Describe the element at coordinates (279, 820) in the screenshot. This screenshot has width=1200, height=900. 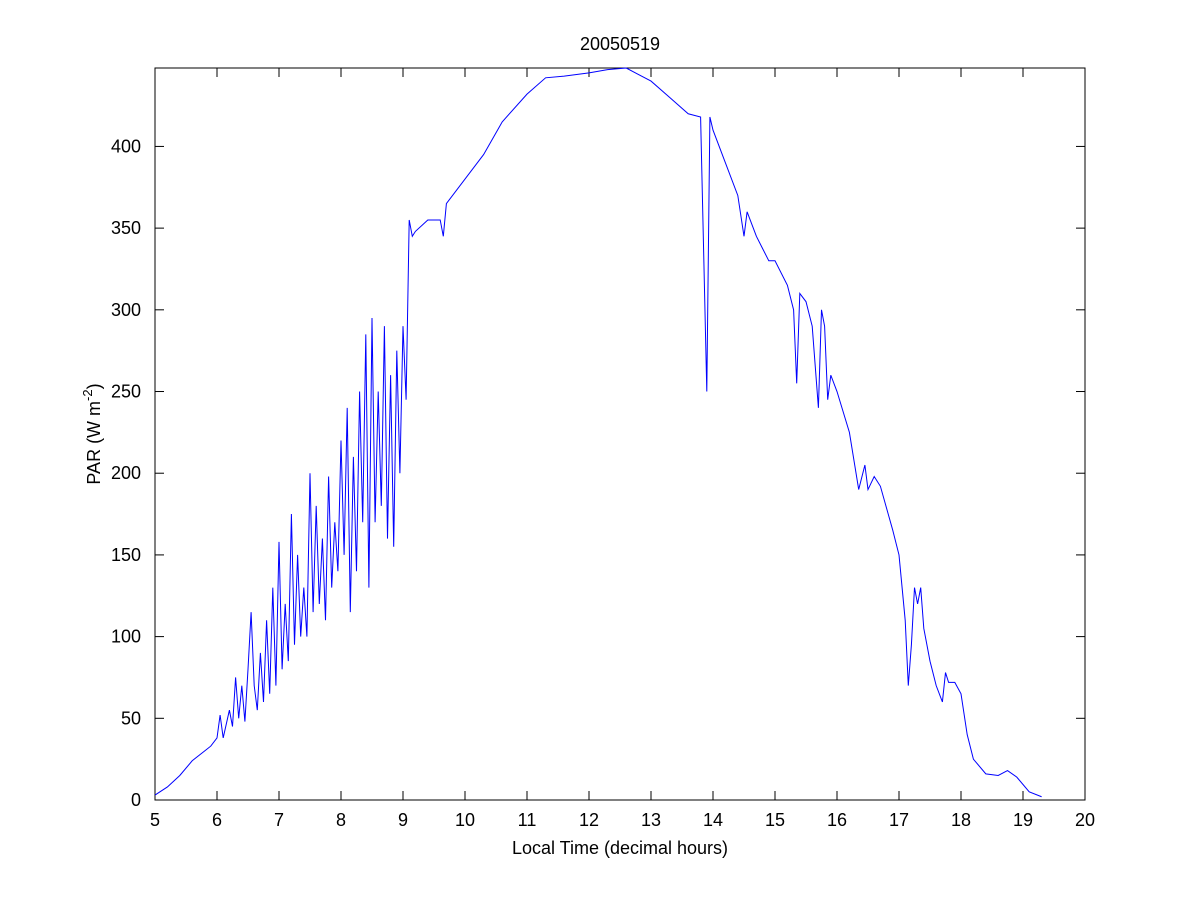
I see `x-tick-label: 7` at that location.